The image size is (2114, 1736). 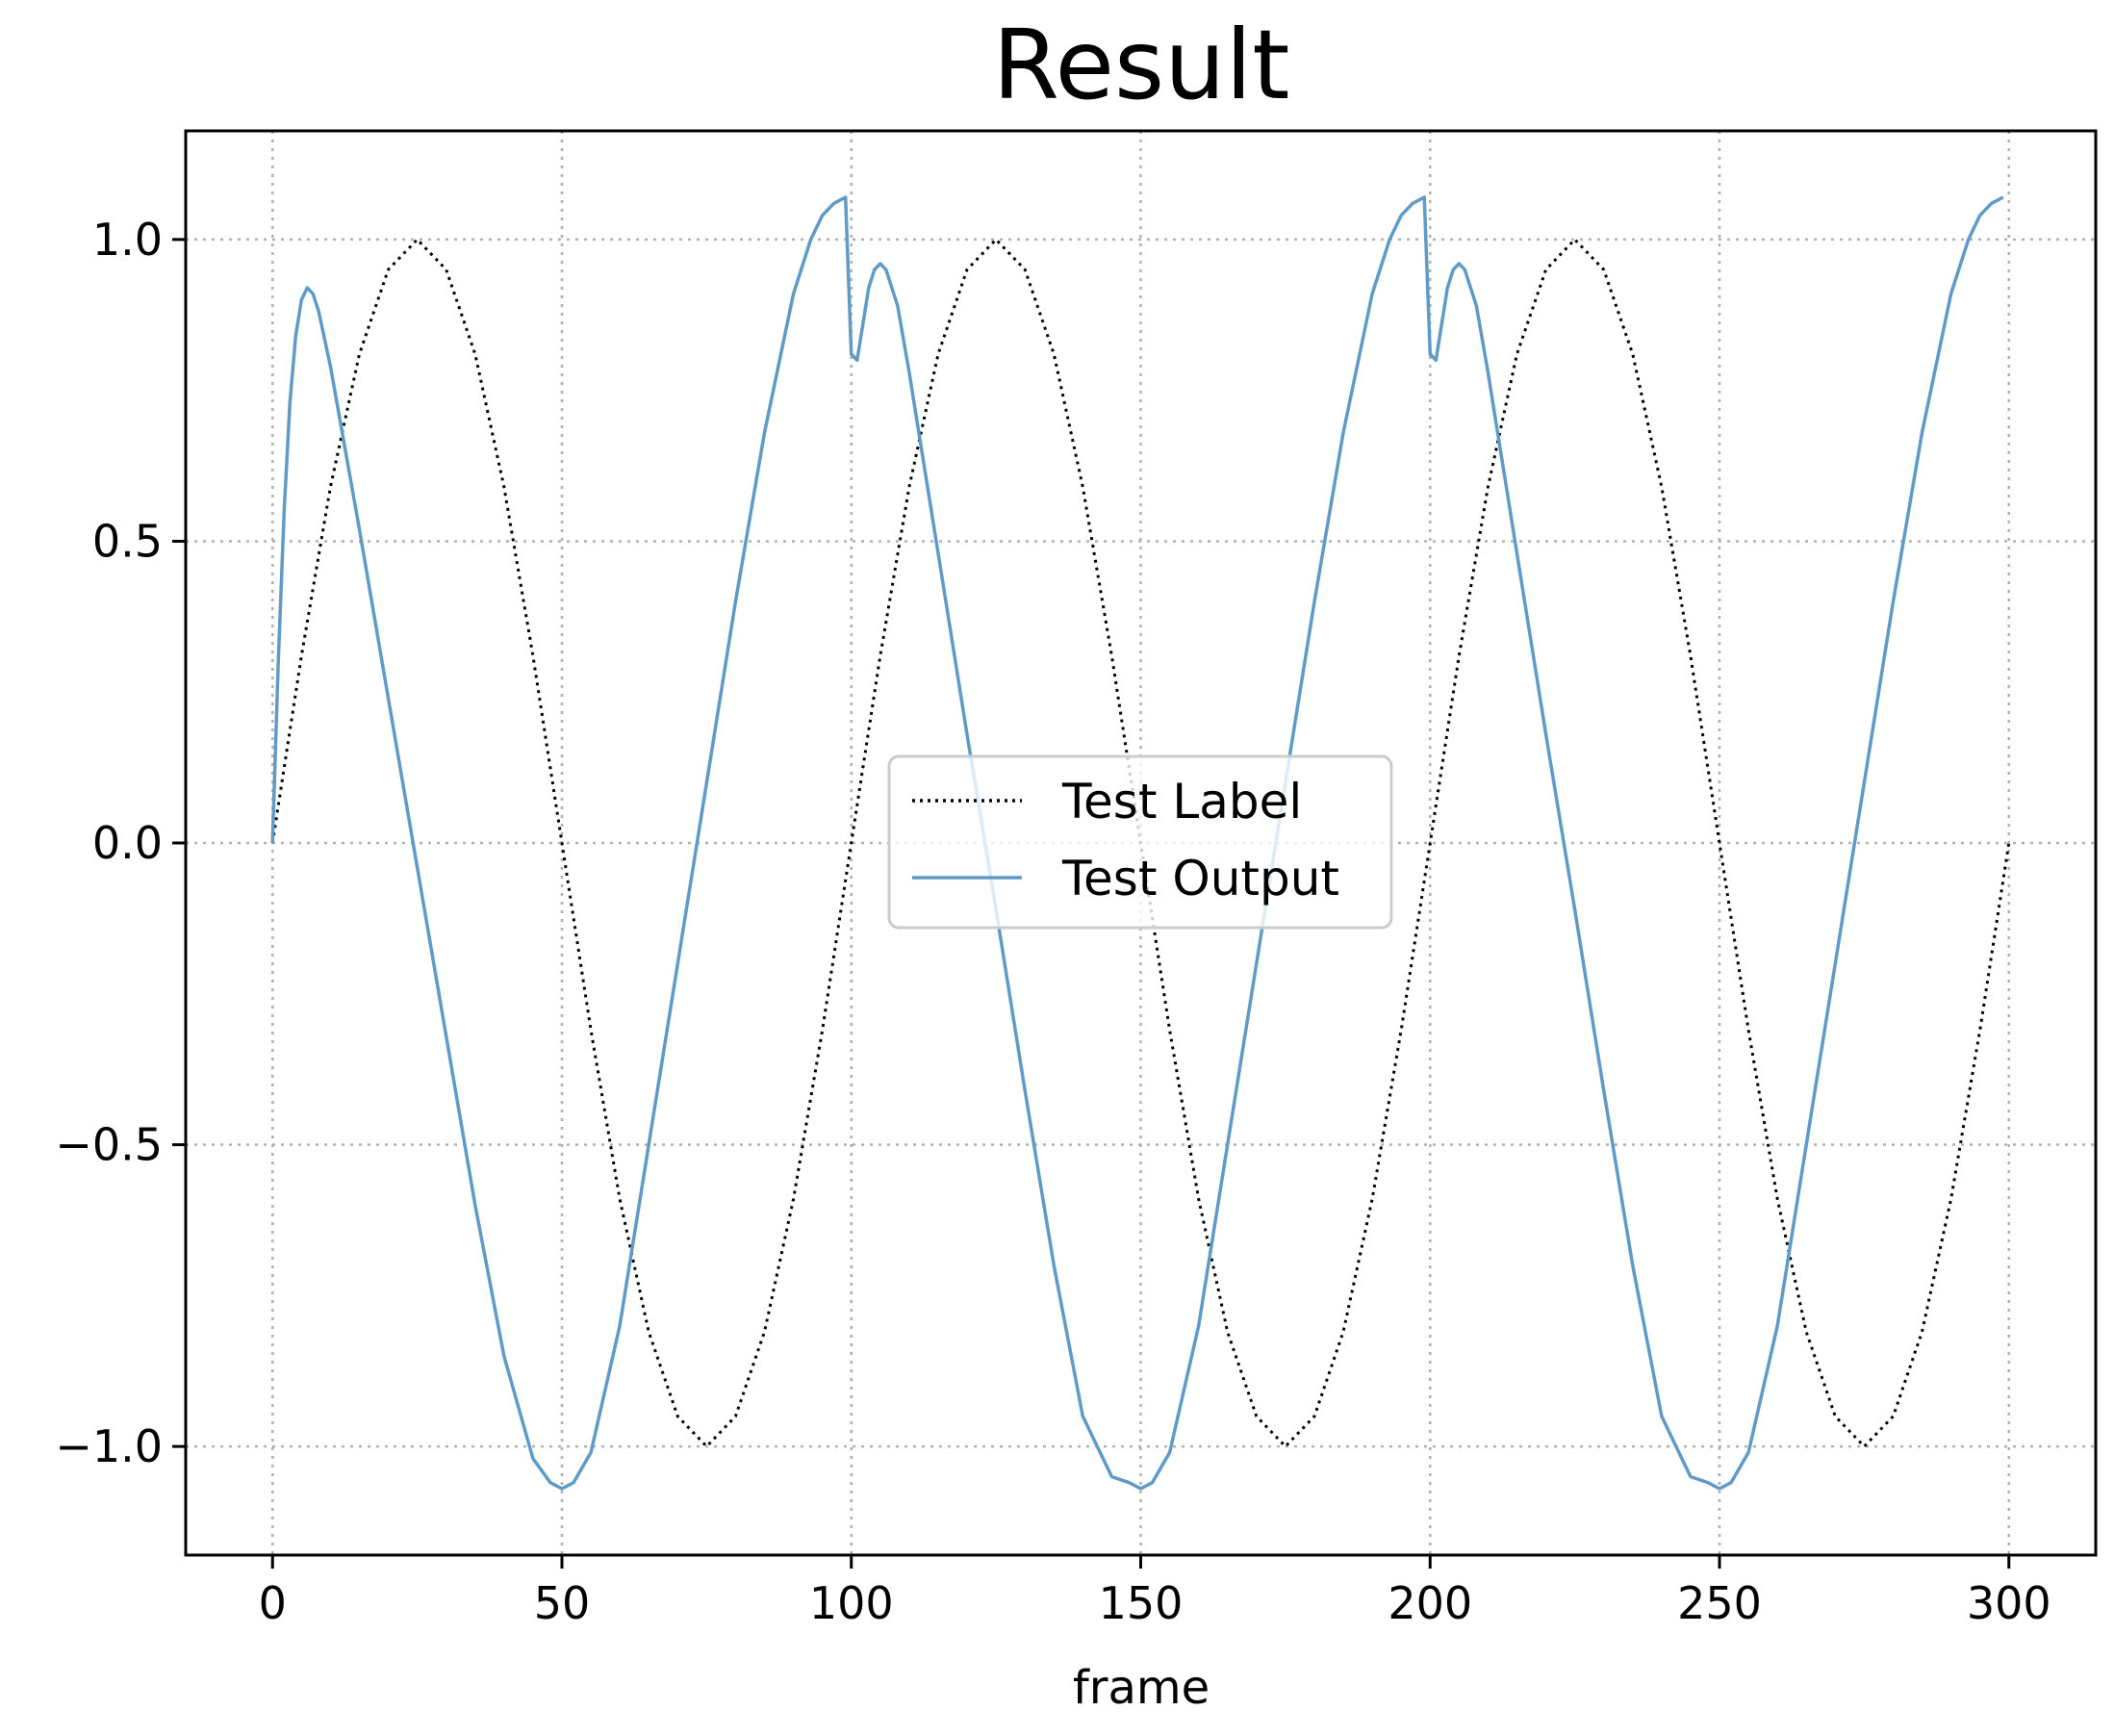 What do you see at coordinates (127, 843) in the screenshot?
I see `y-tick-label: 0.0` at bounding box center [127, 843].